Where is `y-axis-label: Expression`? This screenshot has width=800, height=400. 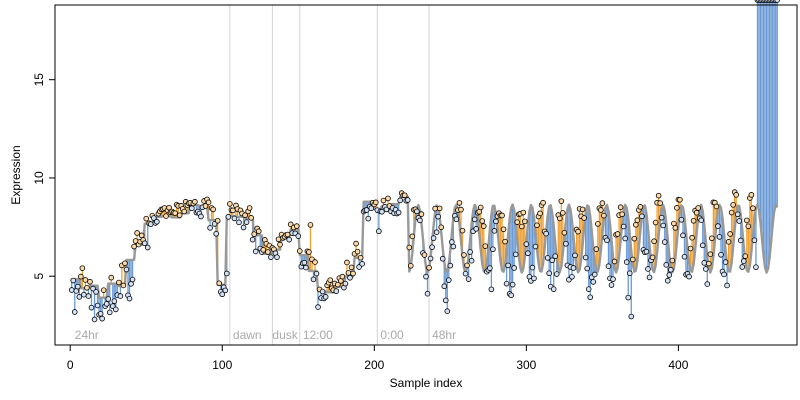 y-axis-label: Expression is located at coordinates (16, 174).